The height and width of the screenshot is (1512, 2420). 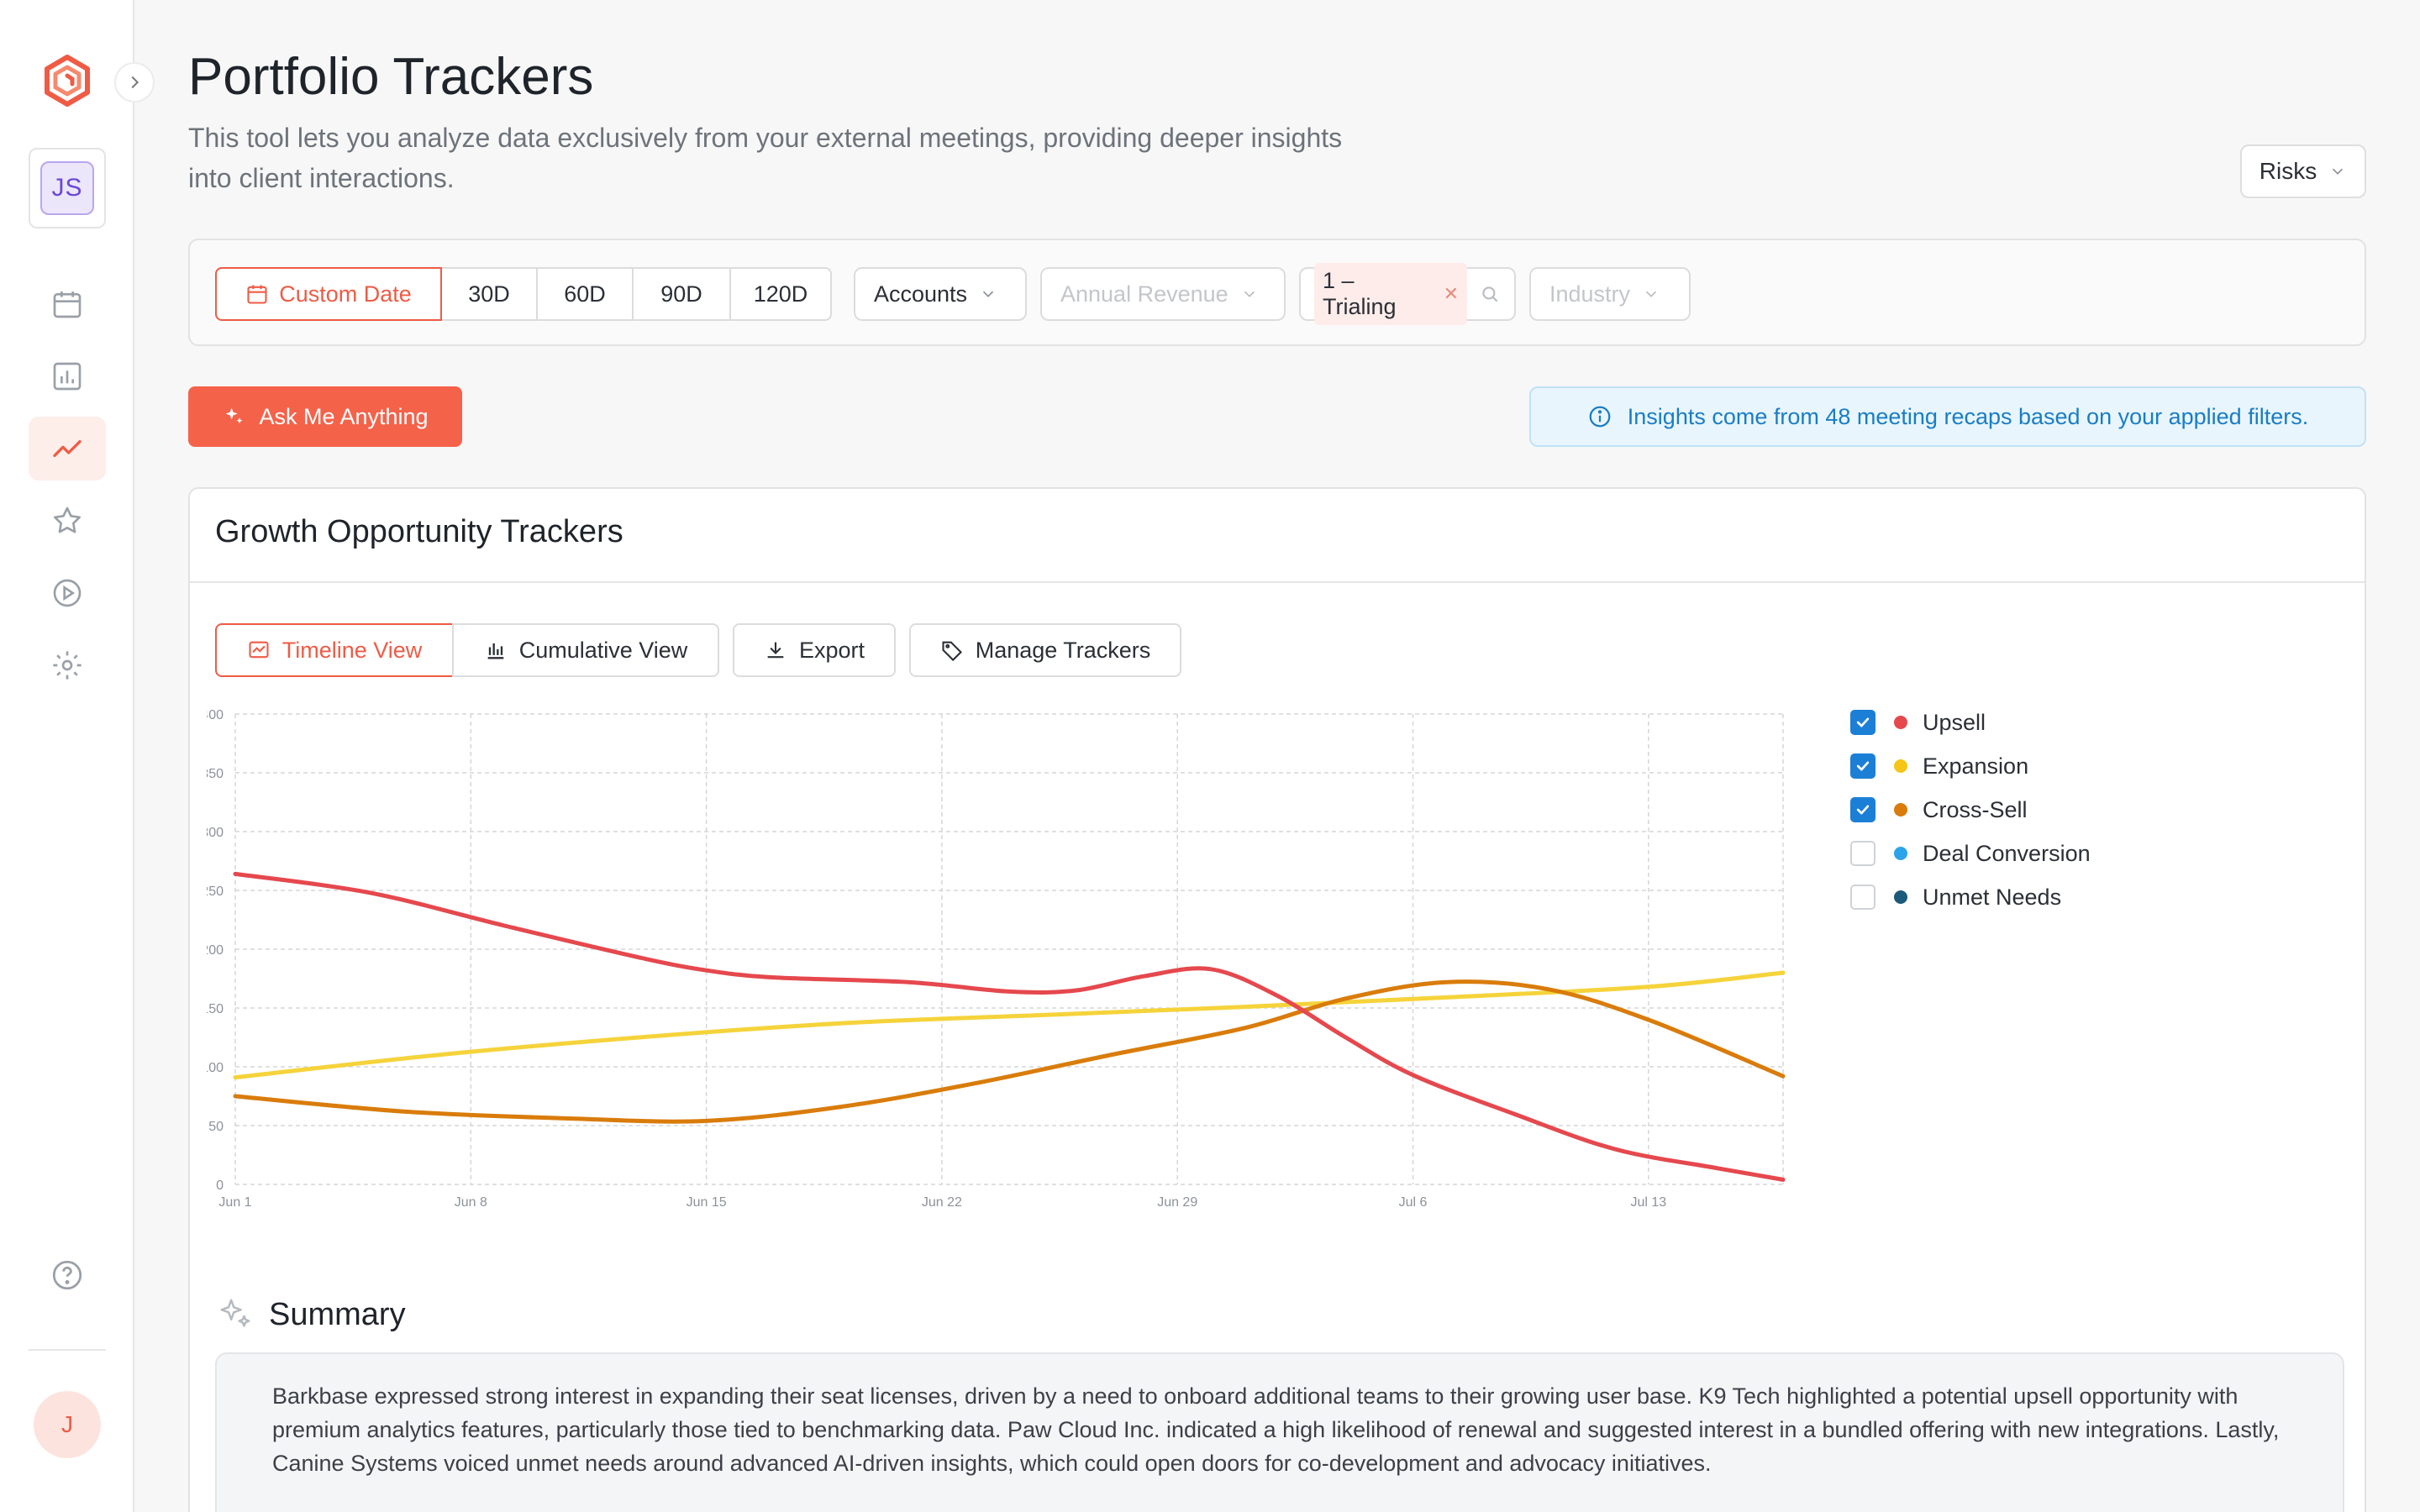 I want to click on accounts-dropdown: Accounts, so click(x=940, y=294).